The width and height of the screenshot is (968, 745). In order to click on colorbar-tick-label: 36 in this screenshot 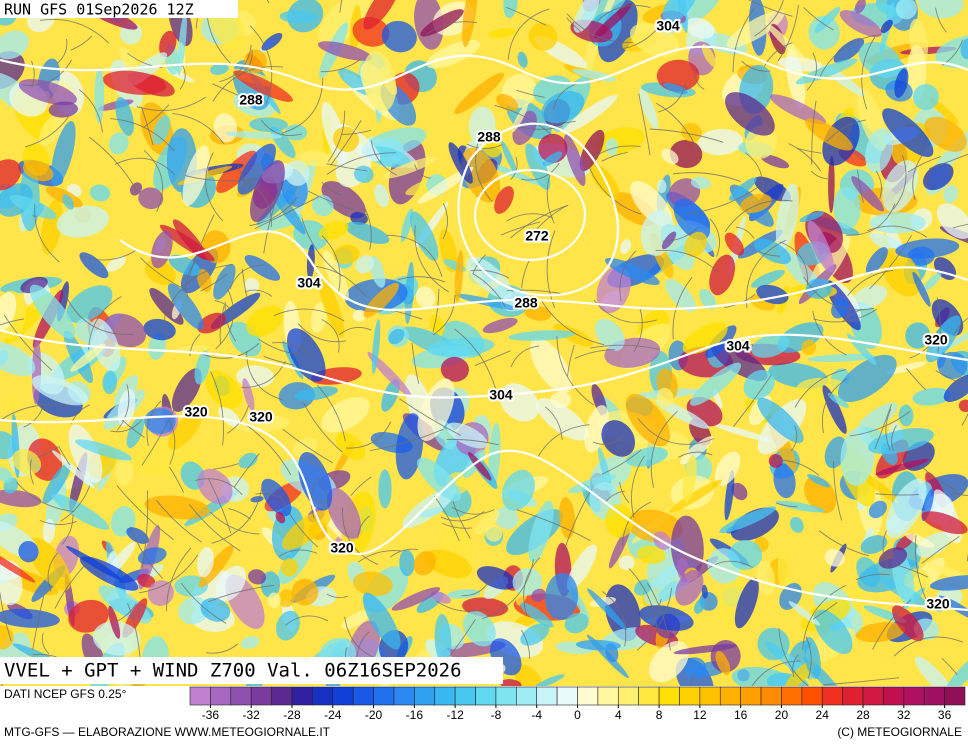, I will do `click(945, 715)`.